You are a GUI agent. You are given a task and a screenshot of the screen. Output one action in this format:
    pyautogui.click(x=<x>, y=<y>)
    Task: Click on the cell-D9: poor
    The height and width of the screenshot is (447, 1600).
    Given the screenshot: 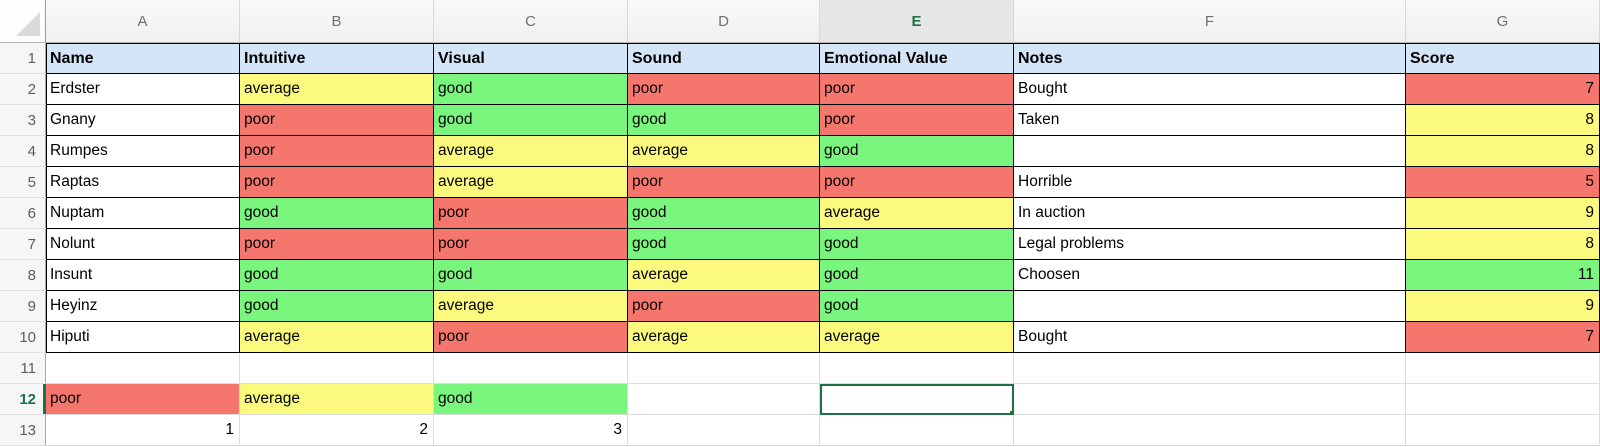 What is the action you would take?
    pyautogui.click(x=724, y=306)
    